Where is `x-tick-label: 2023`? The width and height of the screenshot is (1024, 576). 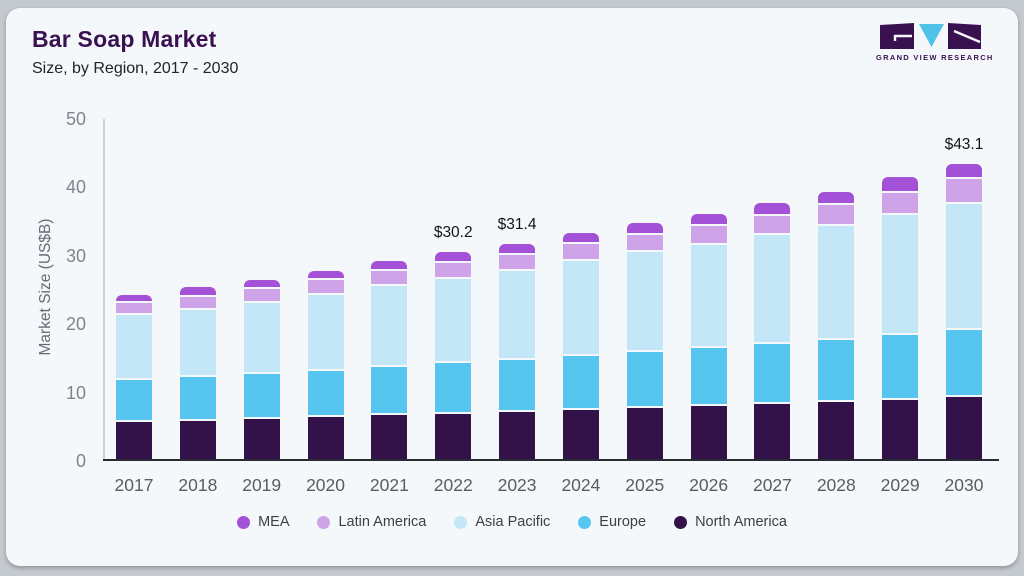 x-tick-label: 2023 is located at coordinates (517, 485).